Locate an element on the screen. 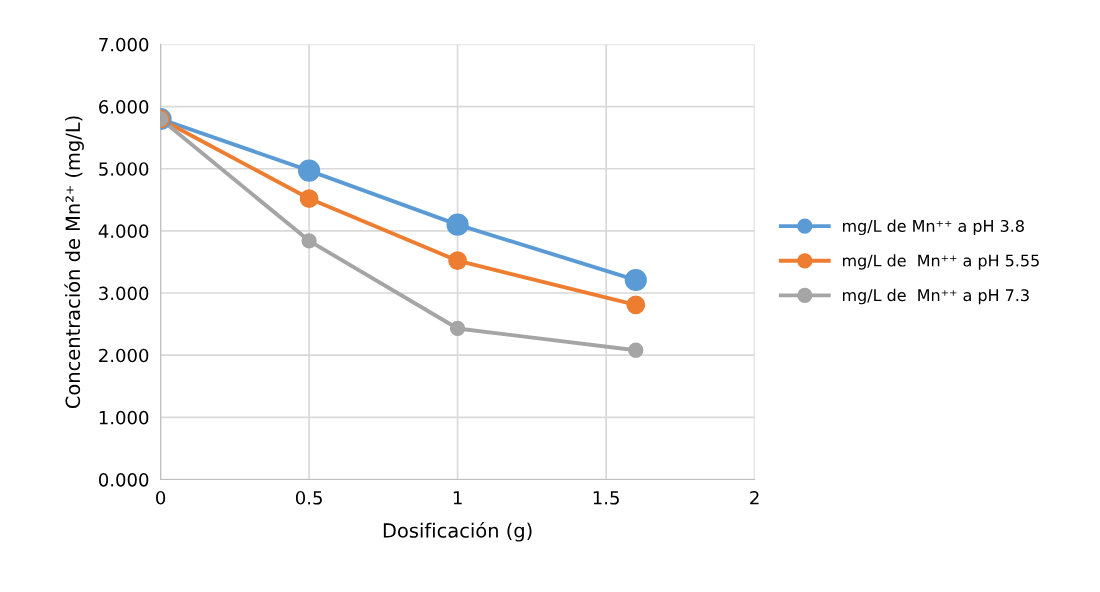  y-tick-label: 1.000 is located at coordinates (124, 417).